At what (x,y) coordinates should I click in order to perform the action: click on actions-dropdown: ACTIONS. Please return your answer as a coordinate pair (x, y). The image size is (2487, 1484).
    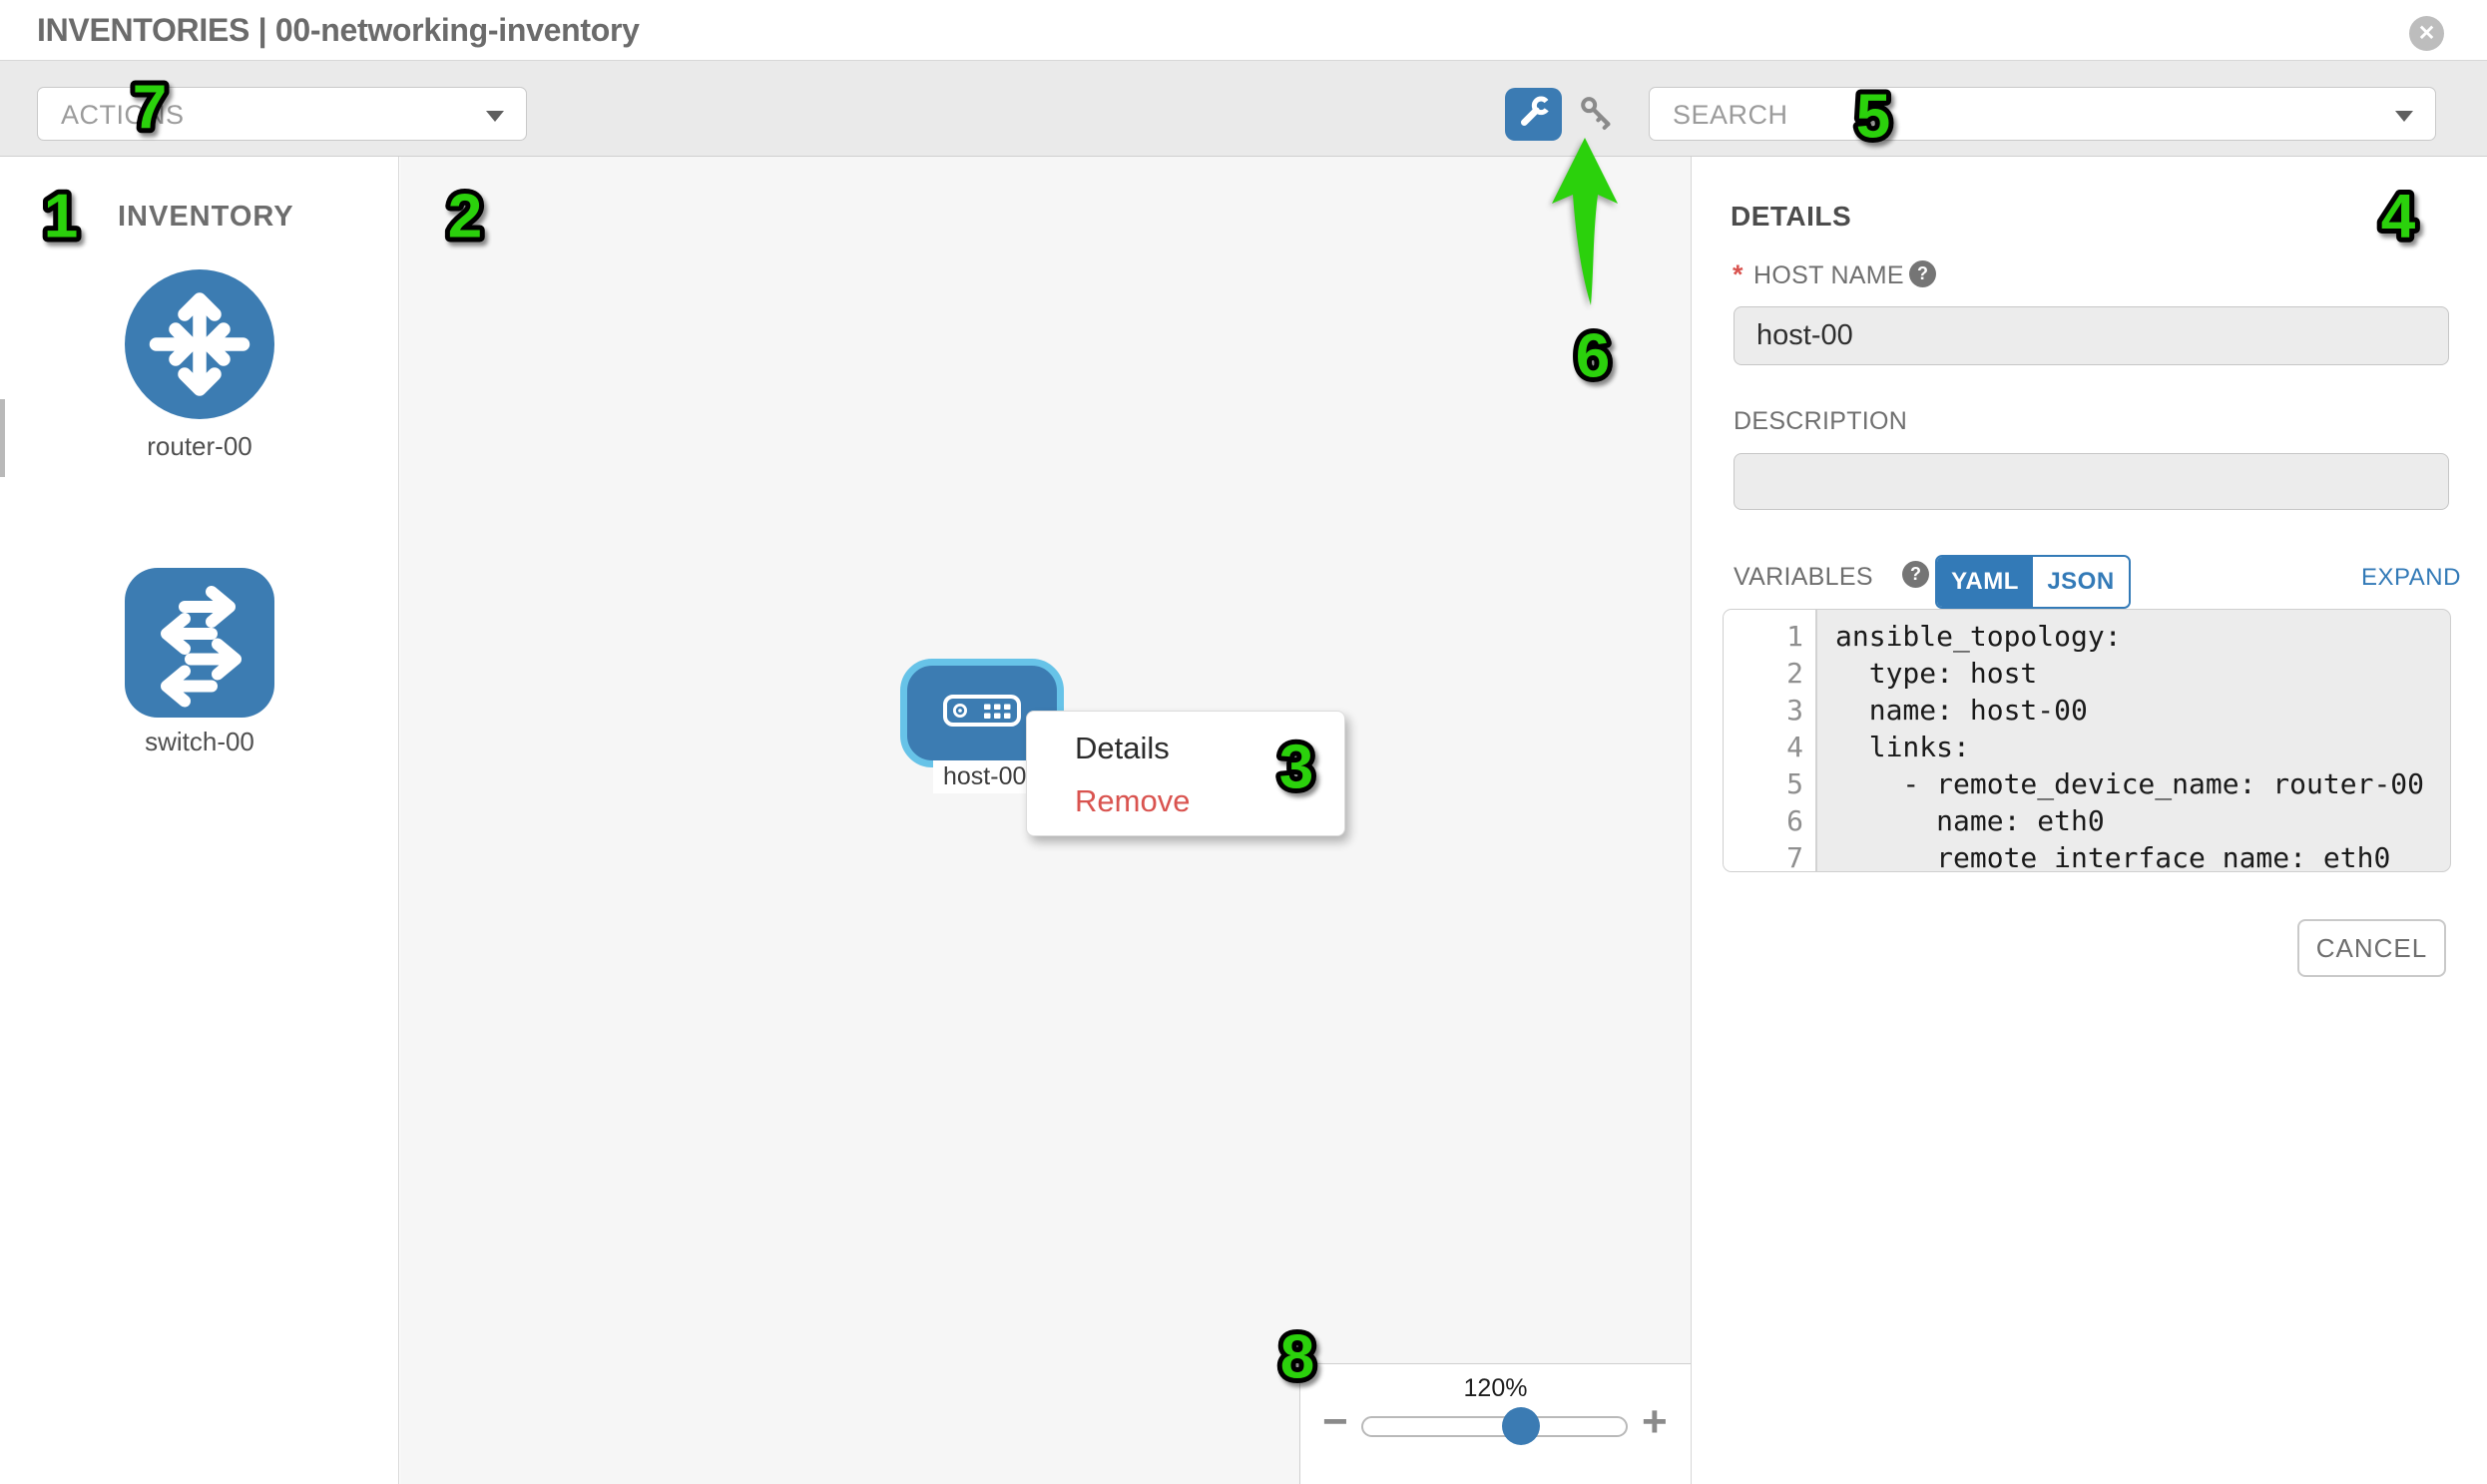
    Looking at the image, I should click on (282, 114).